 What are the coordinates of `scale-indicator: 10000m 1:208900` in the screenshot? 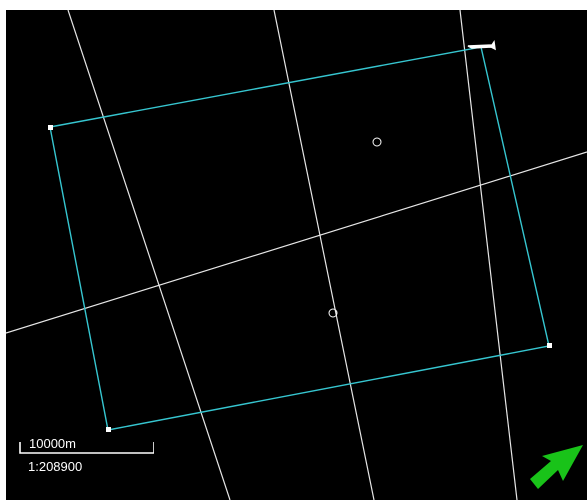 It's located at (85, 459).